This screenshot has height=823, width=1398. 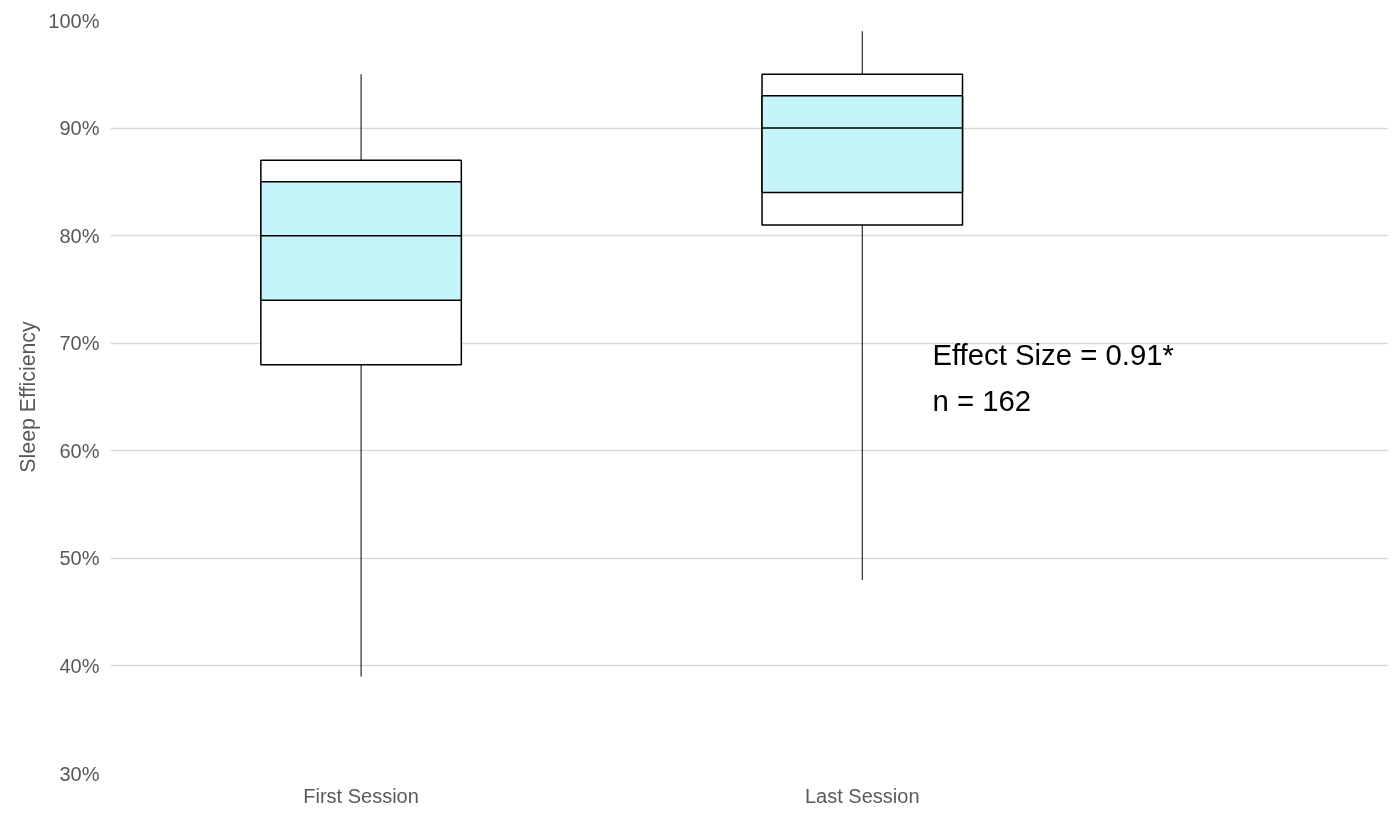 I want to click on x-tick-label: First Session, so click(x=361, y=795).